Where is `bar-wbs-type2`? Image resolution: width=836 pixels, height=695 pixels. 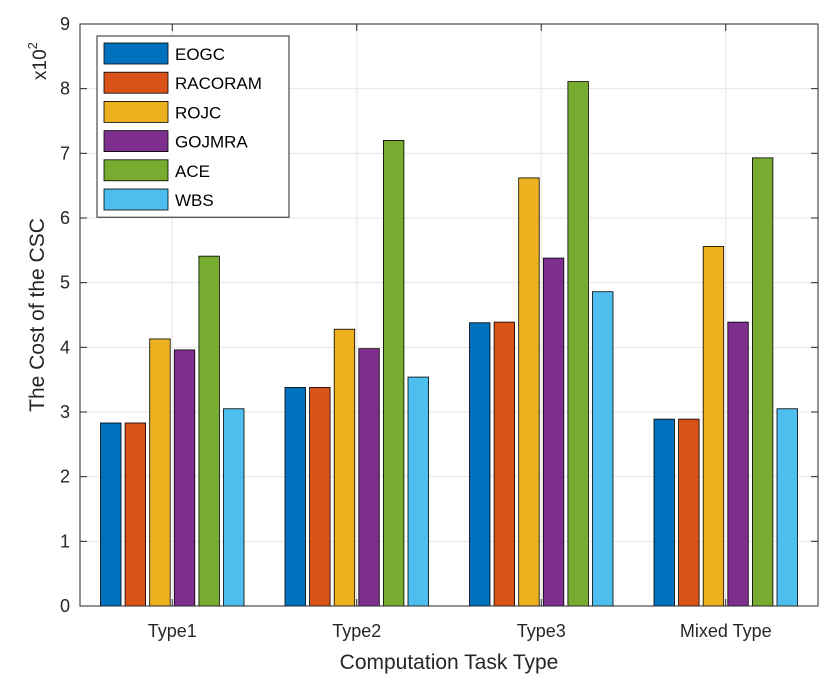 bar-wbs-type2 is located at coordinates (418, 491).